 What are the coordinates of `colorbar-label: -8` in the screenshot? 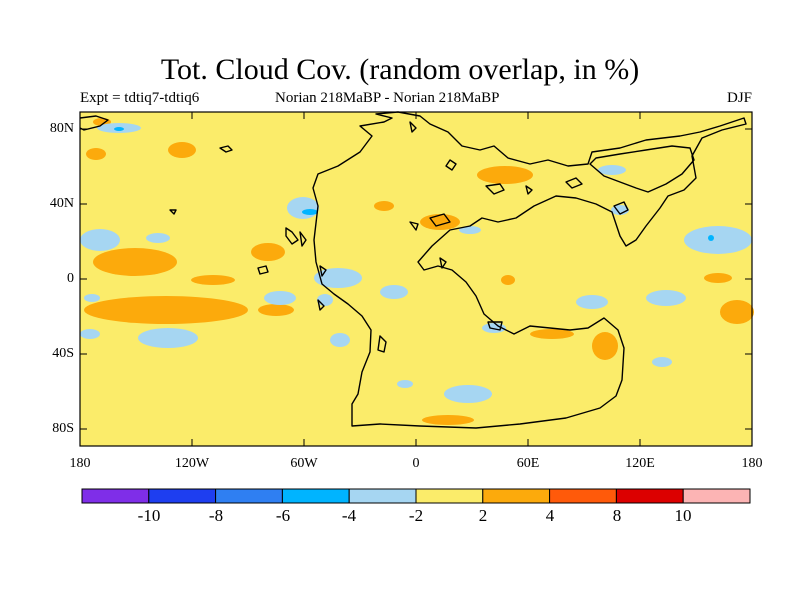 It's located at (216, 515).